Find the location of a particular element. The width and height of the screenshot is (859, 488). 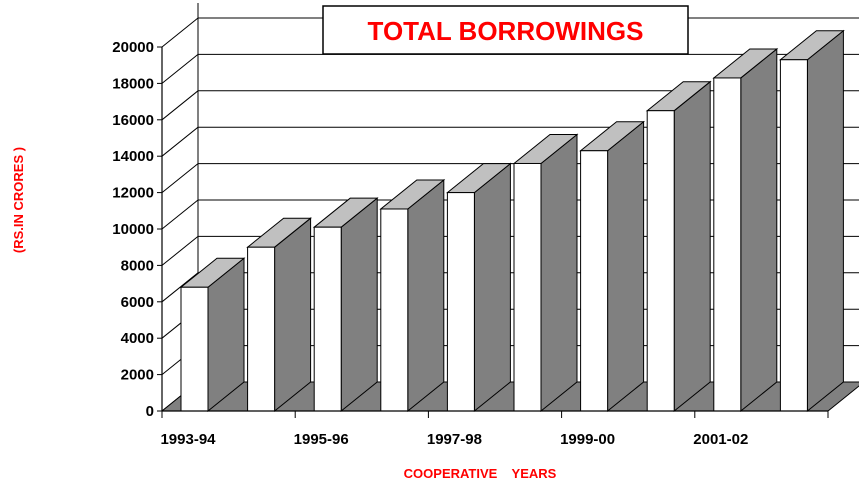

chart-title-box: TOTAL BORROWINGS is located at coordinates (505, 30).